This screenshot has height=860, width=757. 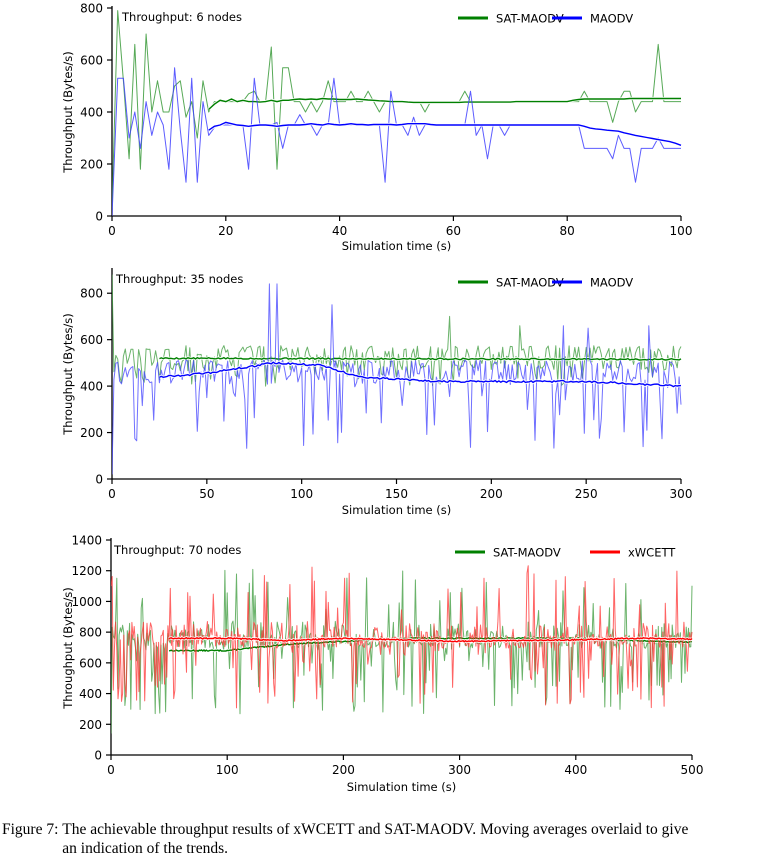 I want to click on y-tick-label: 1200, so click(x=86, y=571).